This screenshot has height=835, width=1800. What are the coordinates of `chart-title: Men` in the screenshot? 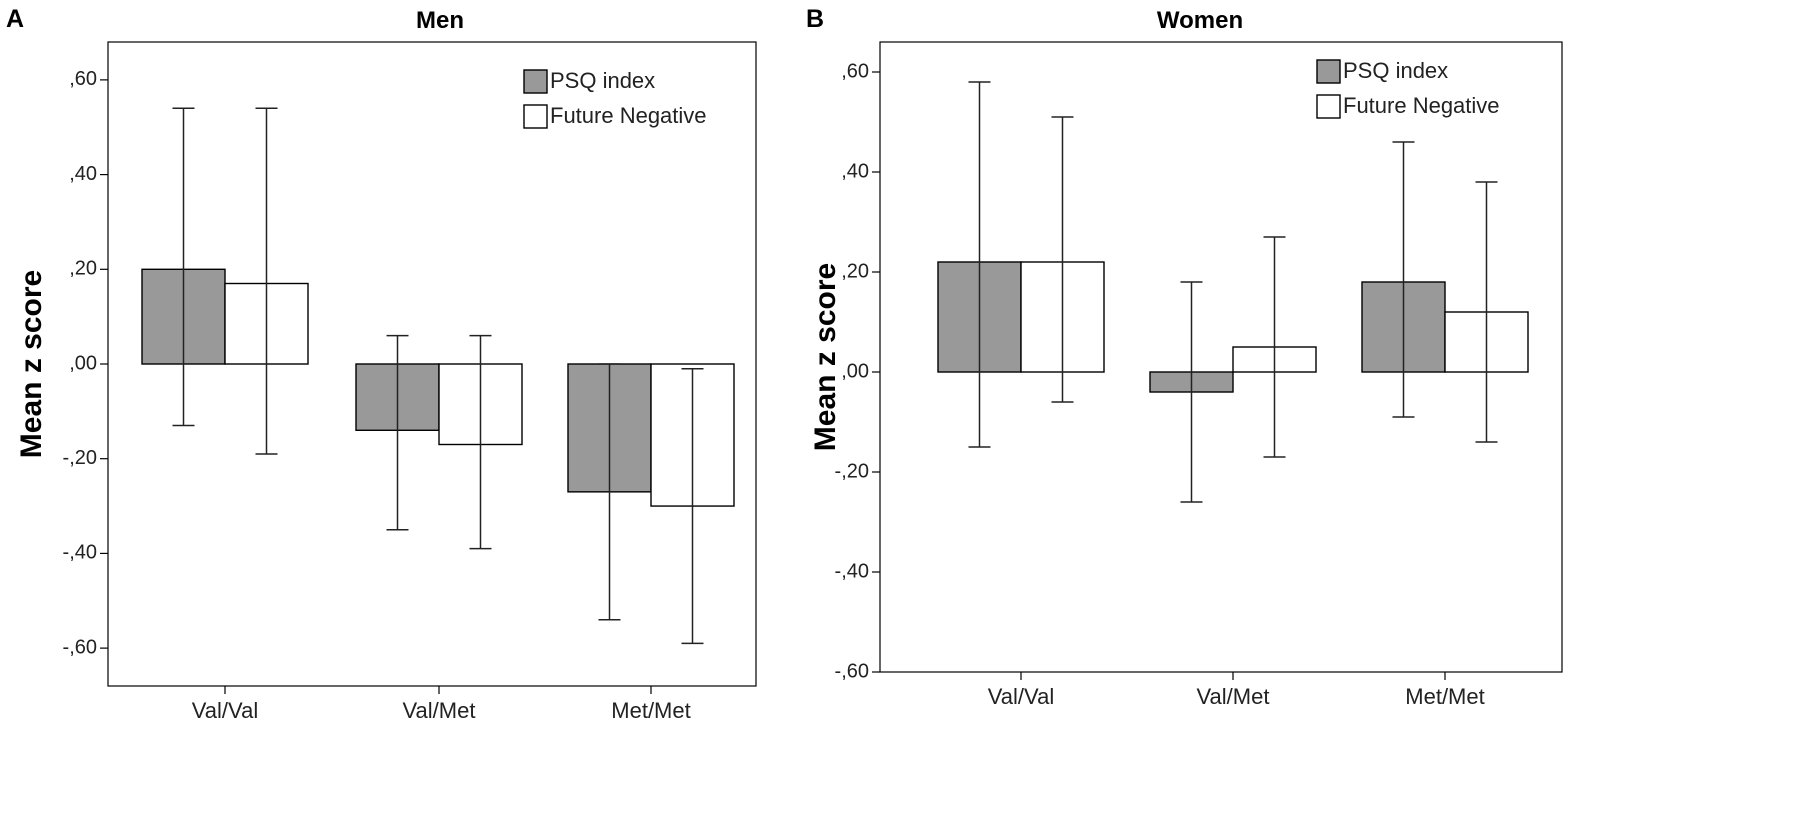 It's located at (440, 20).